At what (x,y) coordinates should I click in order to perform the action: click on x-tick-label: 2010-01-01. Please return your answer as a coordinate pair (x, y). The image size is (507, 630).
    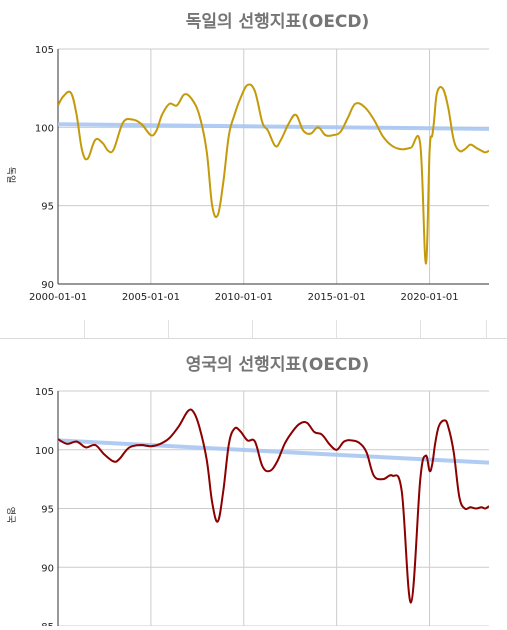
    Looking at the image, I should click on (244, 297).